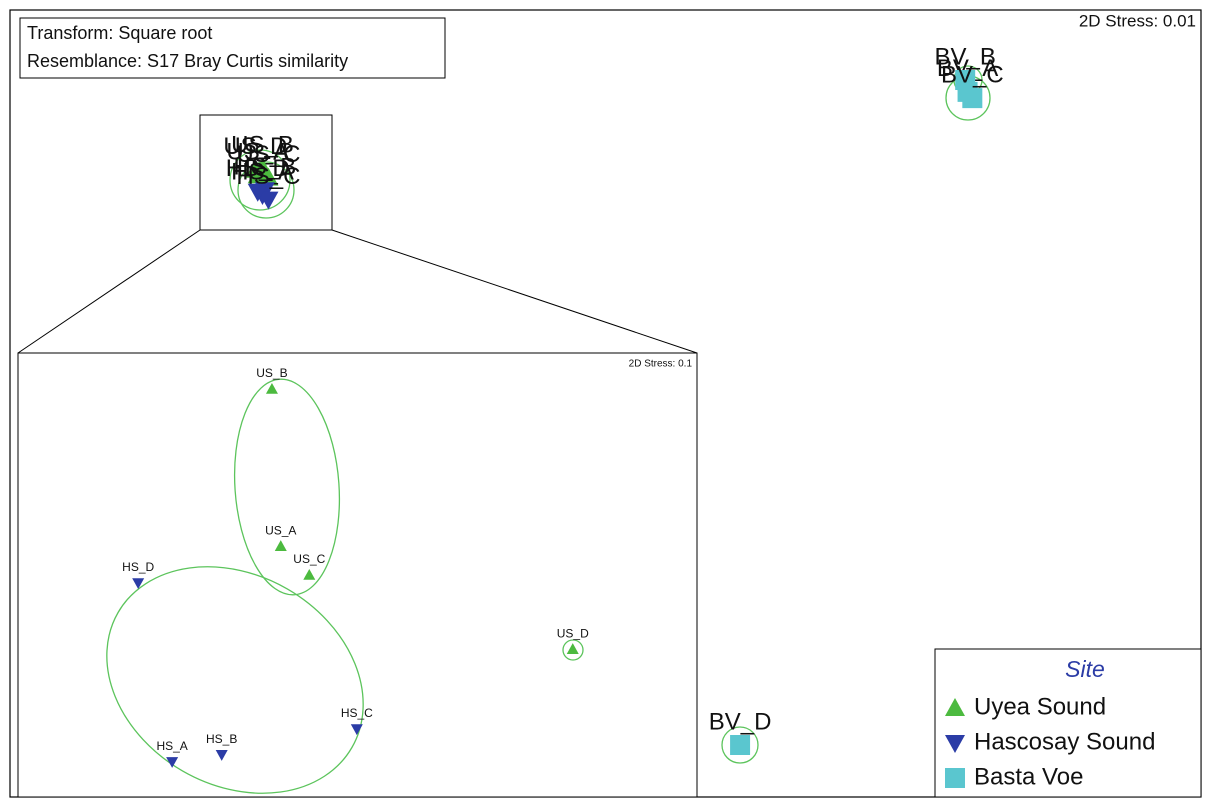 This screenshot has width=1211, height=801. I want to click on stress-label: 2D Stress: 0.01, so click(1137, 20).